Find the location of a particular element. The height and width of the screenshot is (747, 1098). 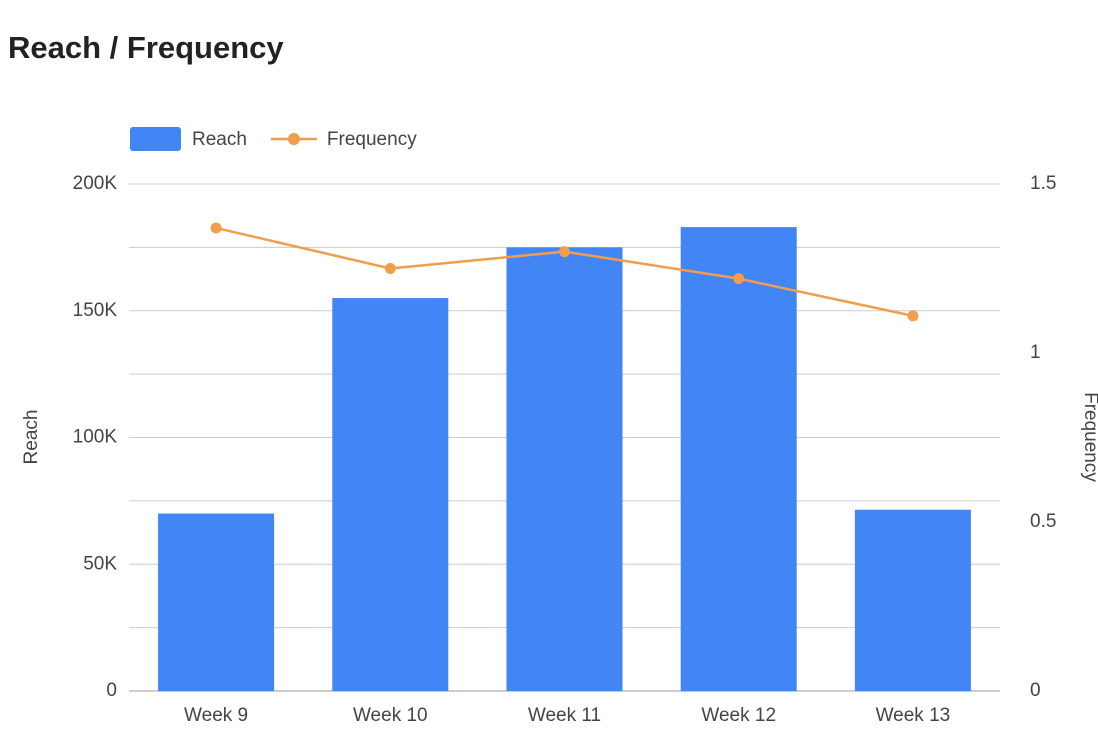

chart-title: Reach / Frequency is located at coordinates (146, 47).